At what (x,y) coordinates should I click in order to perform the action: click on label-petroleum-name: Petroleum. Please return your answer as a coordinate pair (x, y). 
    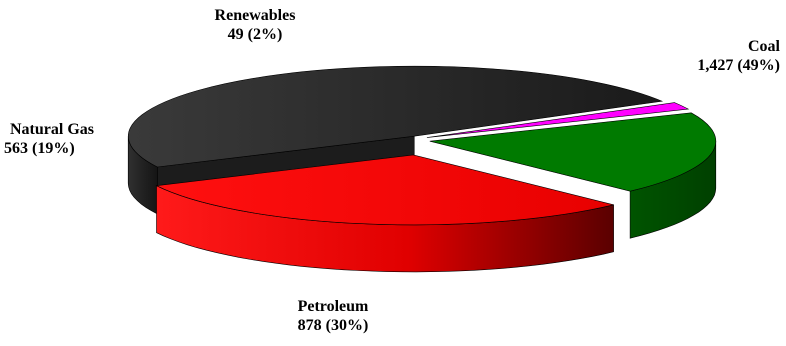
    Looking at the image, I should click on (333, 306).